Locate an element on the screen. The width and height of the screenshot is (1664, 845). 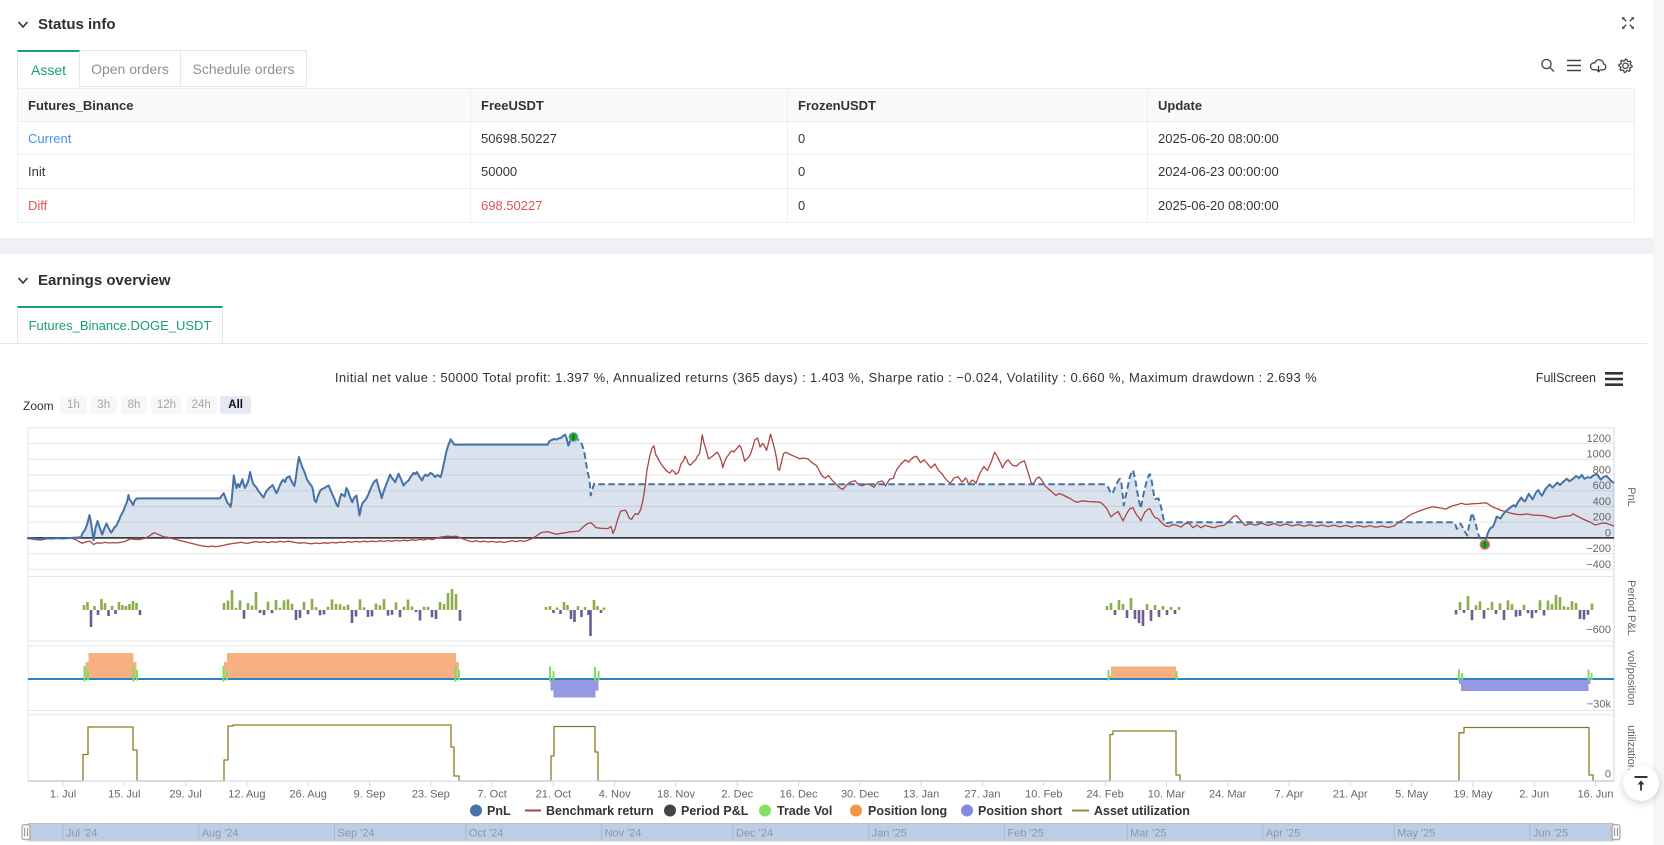
svg-text: Feb '25 is located at coordinates (1026, 834).